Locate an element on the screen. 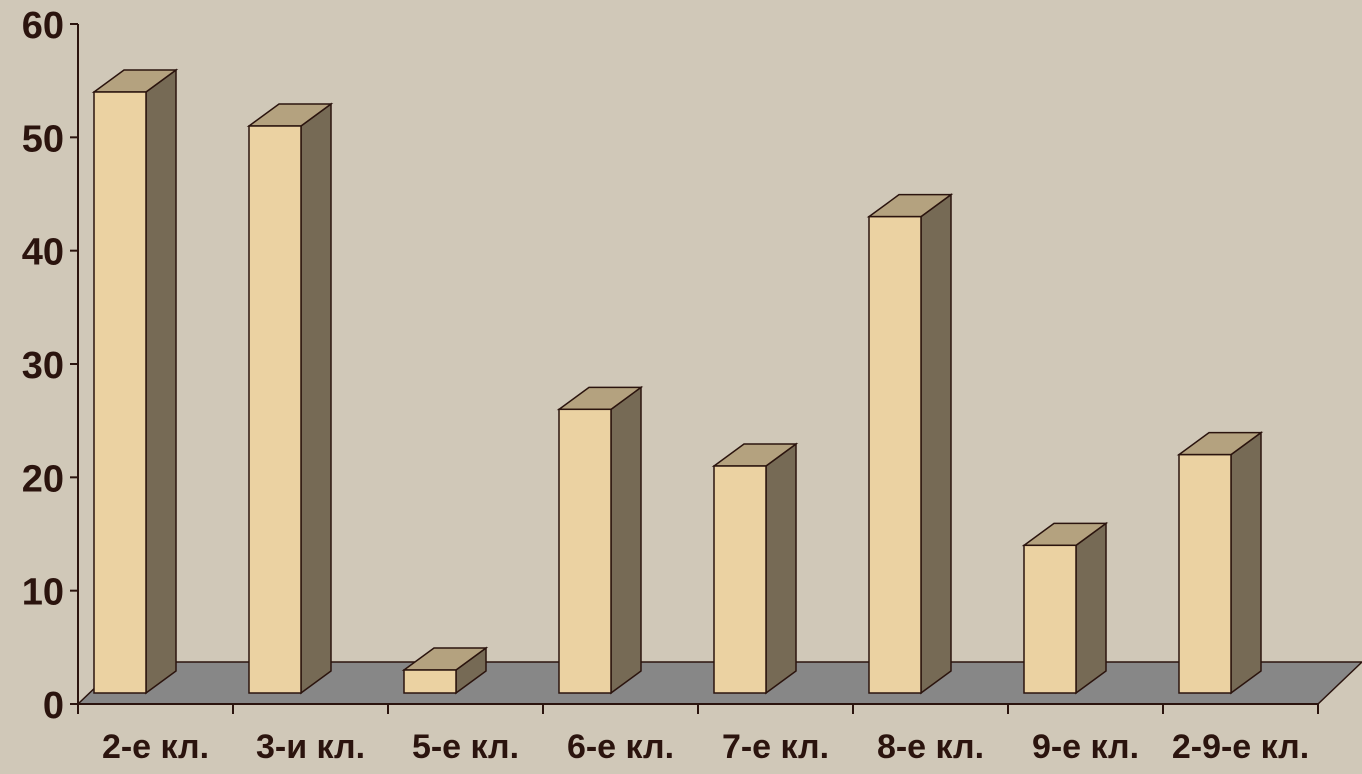 This screenshot has width=1362, height=774. y-tick-label: 10 is located at coordinates (43, 593).